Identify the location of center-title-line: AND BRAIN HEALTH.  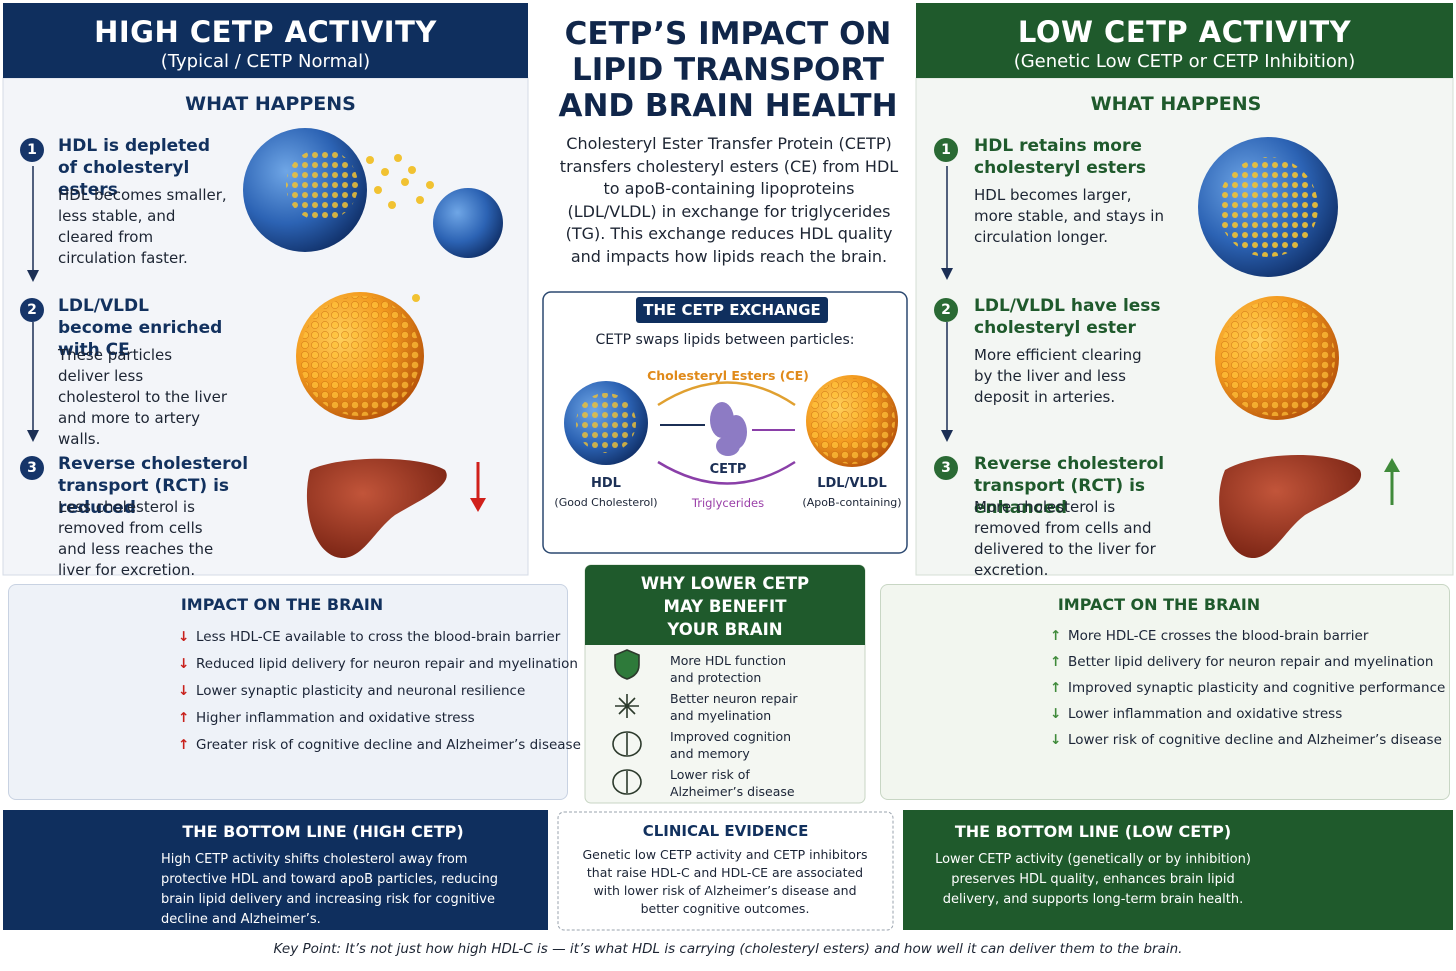
(728, 106).